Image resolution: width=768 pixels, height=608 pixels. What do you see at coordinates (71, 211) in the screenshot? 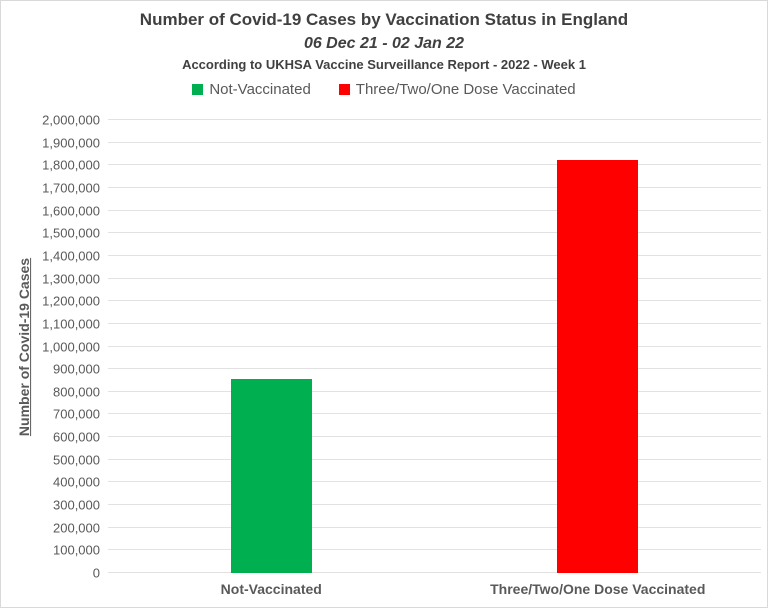
I see `y-tick-label: 1,600,000` at bounding box center [71, 211].